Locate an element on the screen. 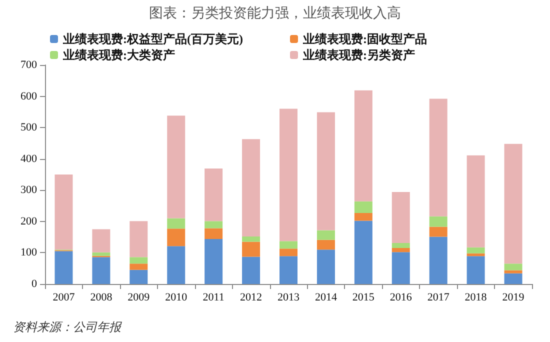 The width and height of the screenshot is (550, 342). x-tick-label: 2007 is located at coordinates (64, 298).